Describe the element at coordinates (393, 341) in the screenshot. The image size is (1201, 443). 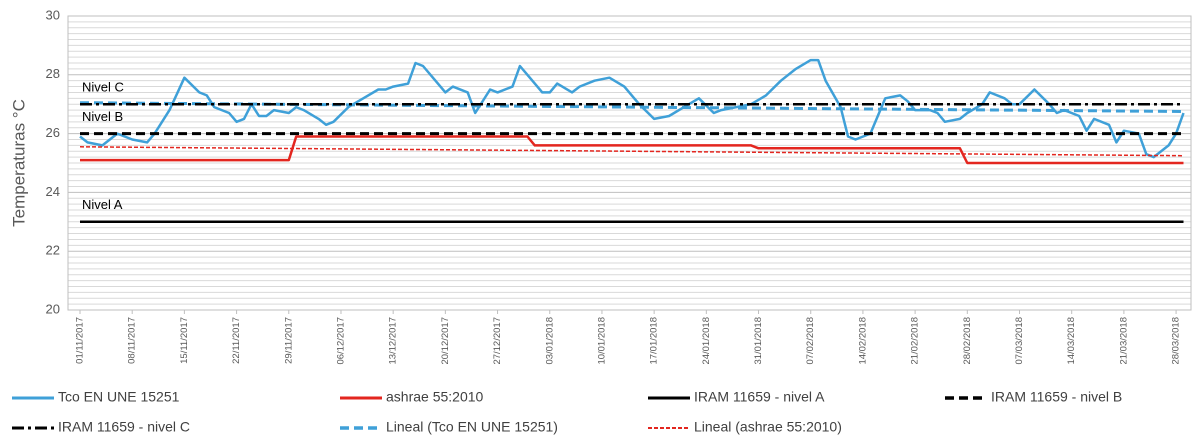
I see `x-tick-label: 13/12/2017` at that location.